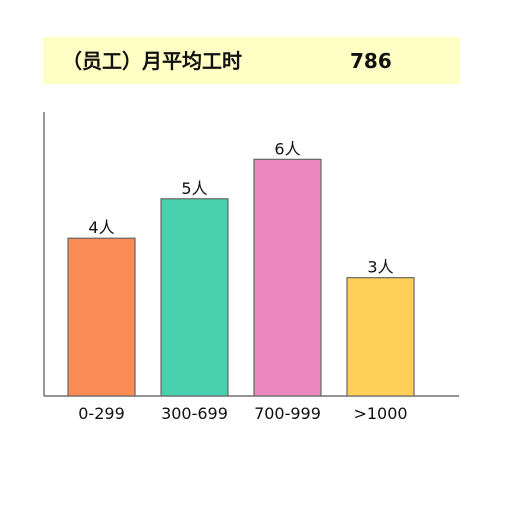  I want to click on x-tick-label-4: >1000, so click(380, 413).